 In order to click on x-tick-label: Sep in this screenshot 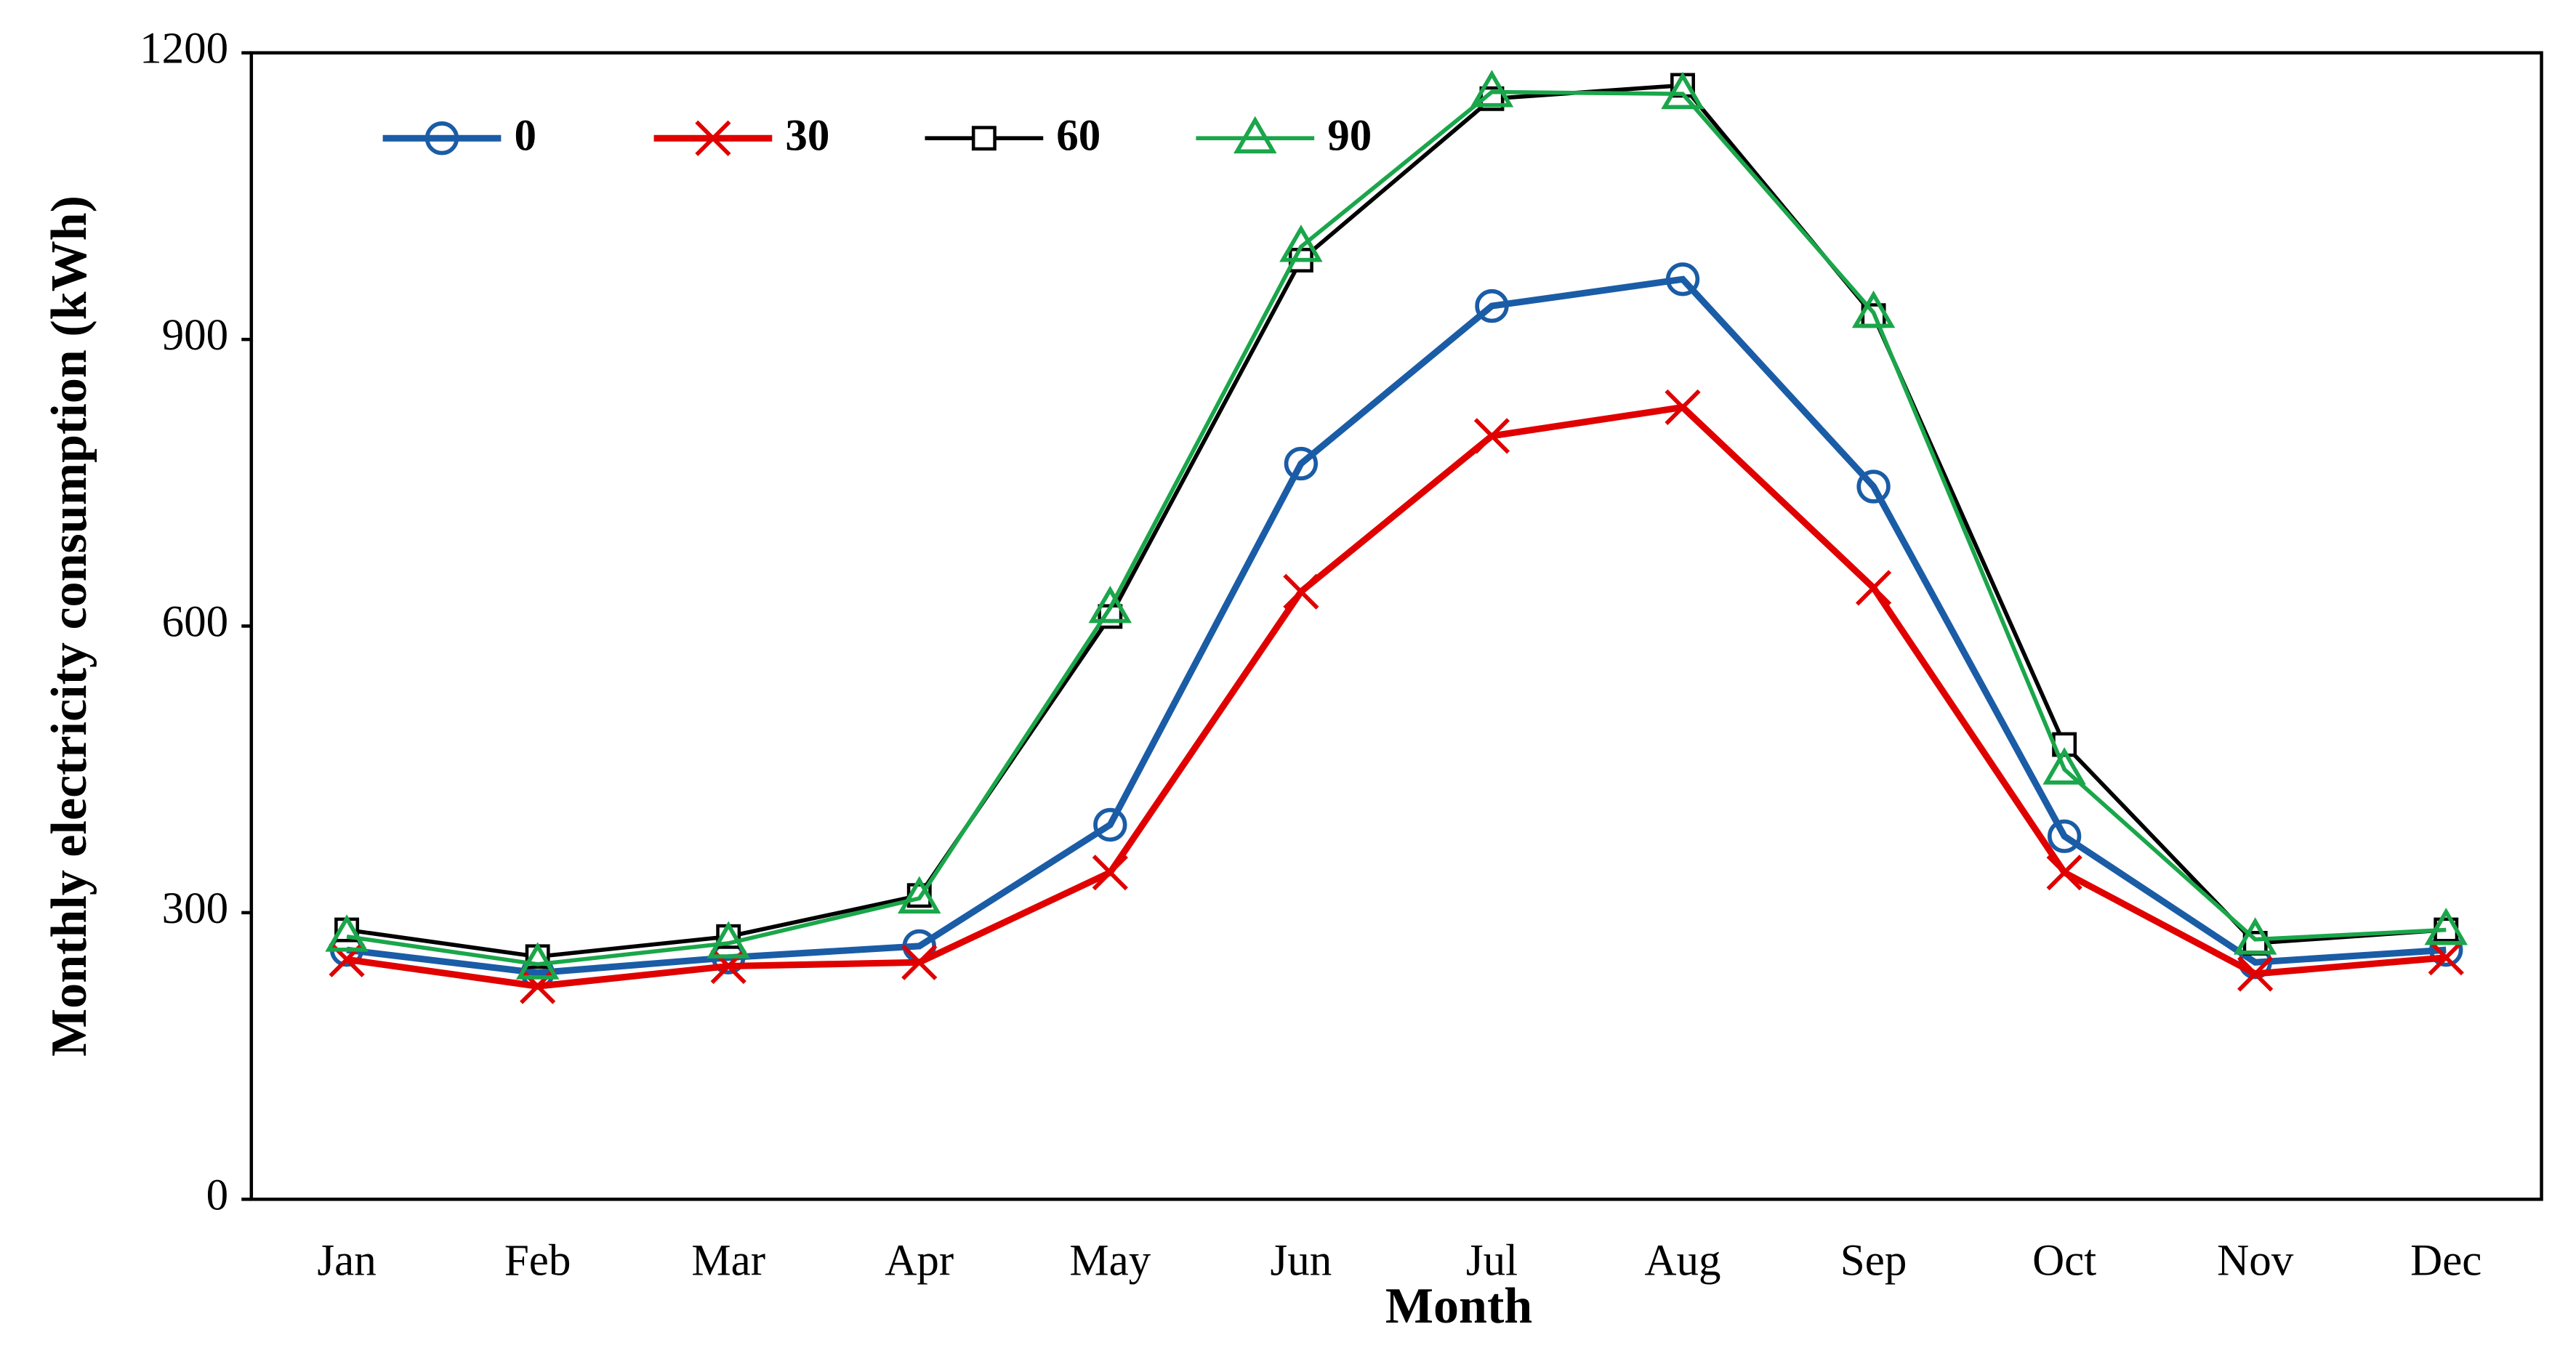, I will do `click(1873, 1261)`.